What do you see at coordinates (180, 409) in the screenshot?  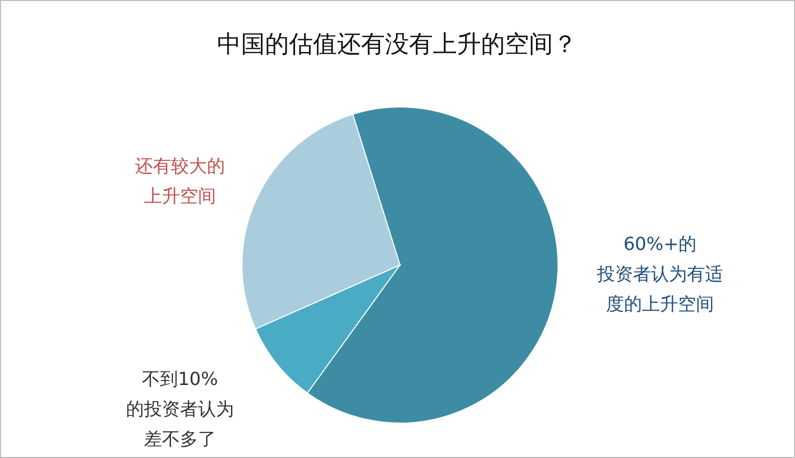 I see `slice-label: 不到10%的投资者认为差不多了` at bounding box center [180, 409].